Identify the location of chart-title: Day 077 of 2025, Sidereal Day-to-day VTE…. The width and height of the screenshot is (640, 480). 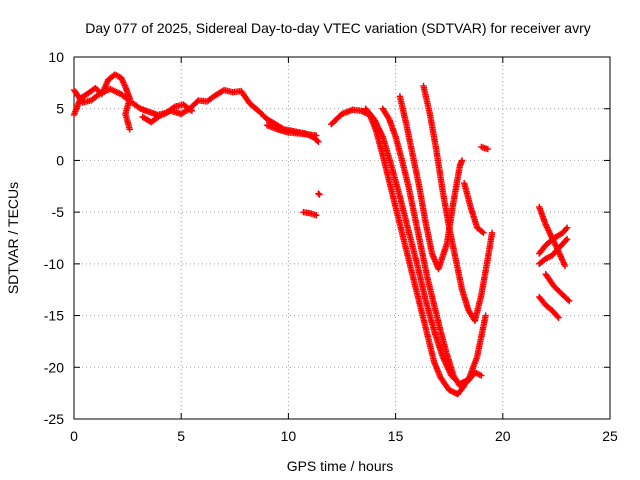
(338, 28).